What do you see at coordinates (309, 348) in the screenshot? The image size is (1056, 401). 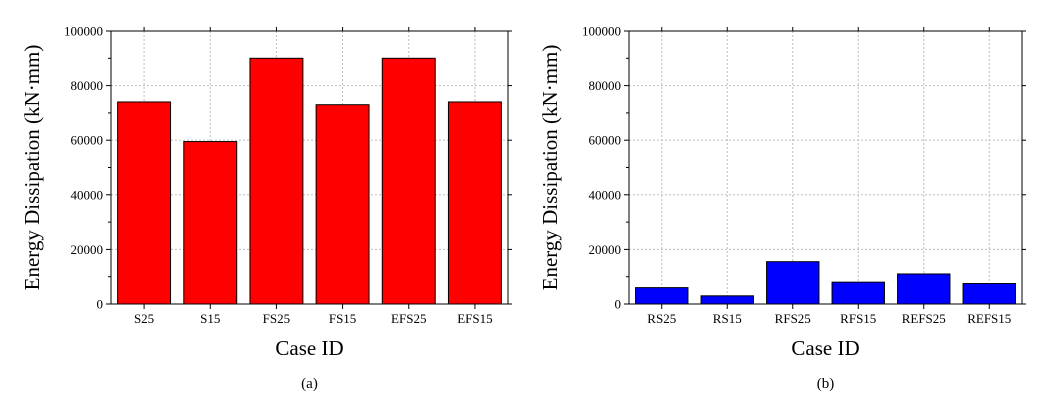 I see `x-axis-title-a: Case ID` at bounding box center [309, 348].